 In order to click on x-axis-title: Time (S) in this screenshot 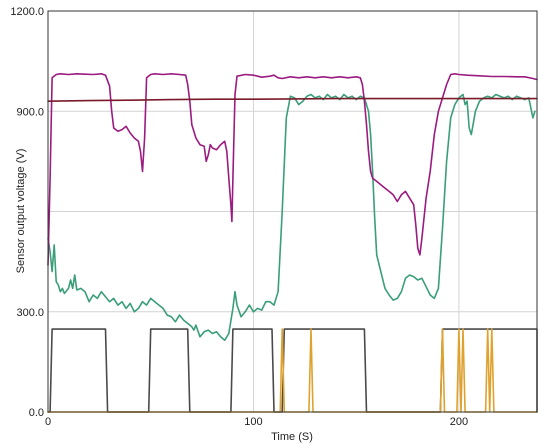, I will do `click(292, 437)`.